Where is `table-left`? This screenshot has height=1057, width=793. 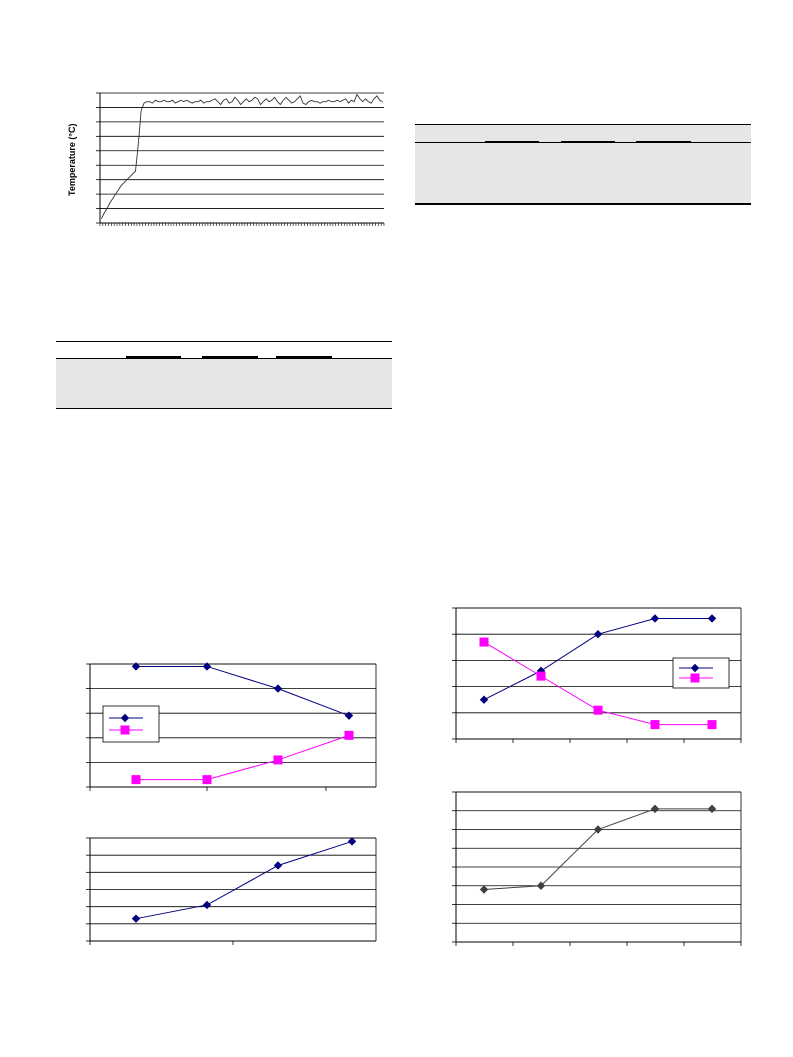 table-left is located at coordinates (224, 375).